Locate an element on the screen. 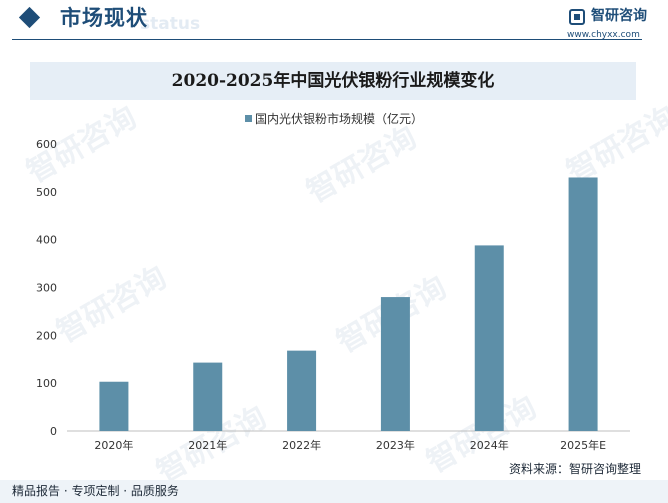 The image size is (668, 503). page-header: status 市场现状 智研咨询 www.chyxx.com is located at coordinates (334, 22).